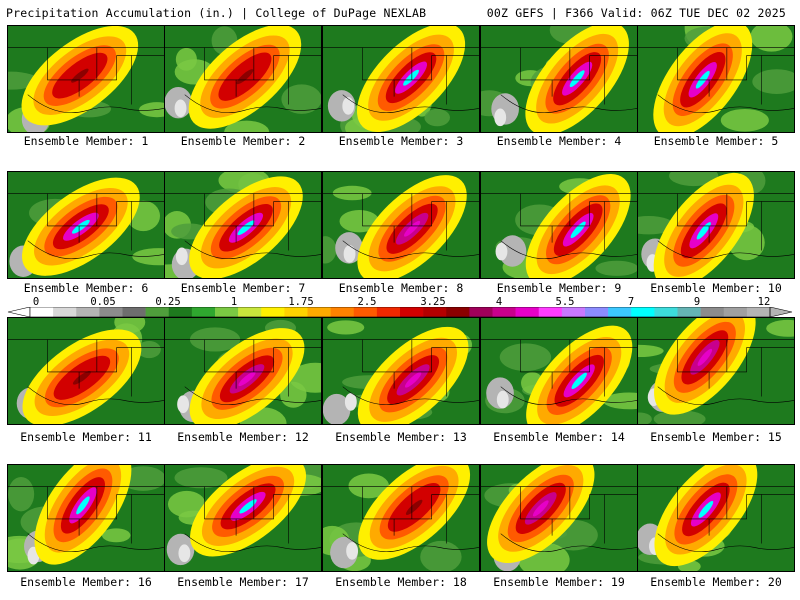 The width and height of the screenshot is (800, 600). What do you see at coordinates (499, 302) in the screenshot?
I see `colorbar-tick-label: 4` at bounding box center [499, 302].